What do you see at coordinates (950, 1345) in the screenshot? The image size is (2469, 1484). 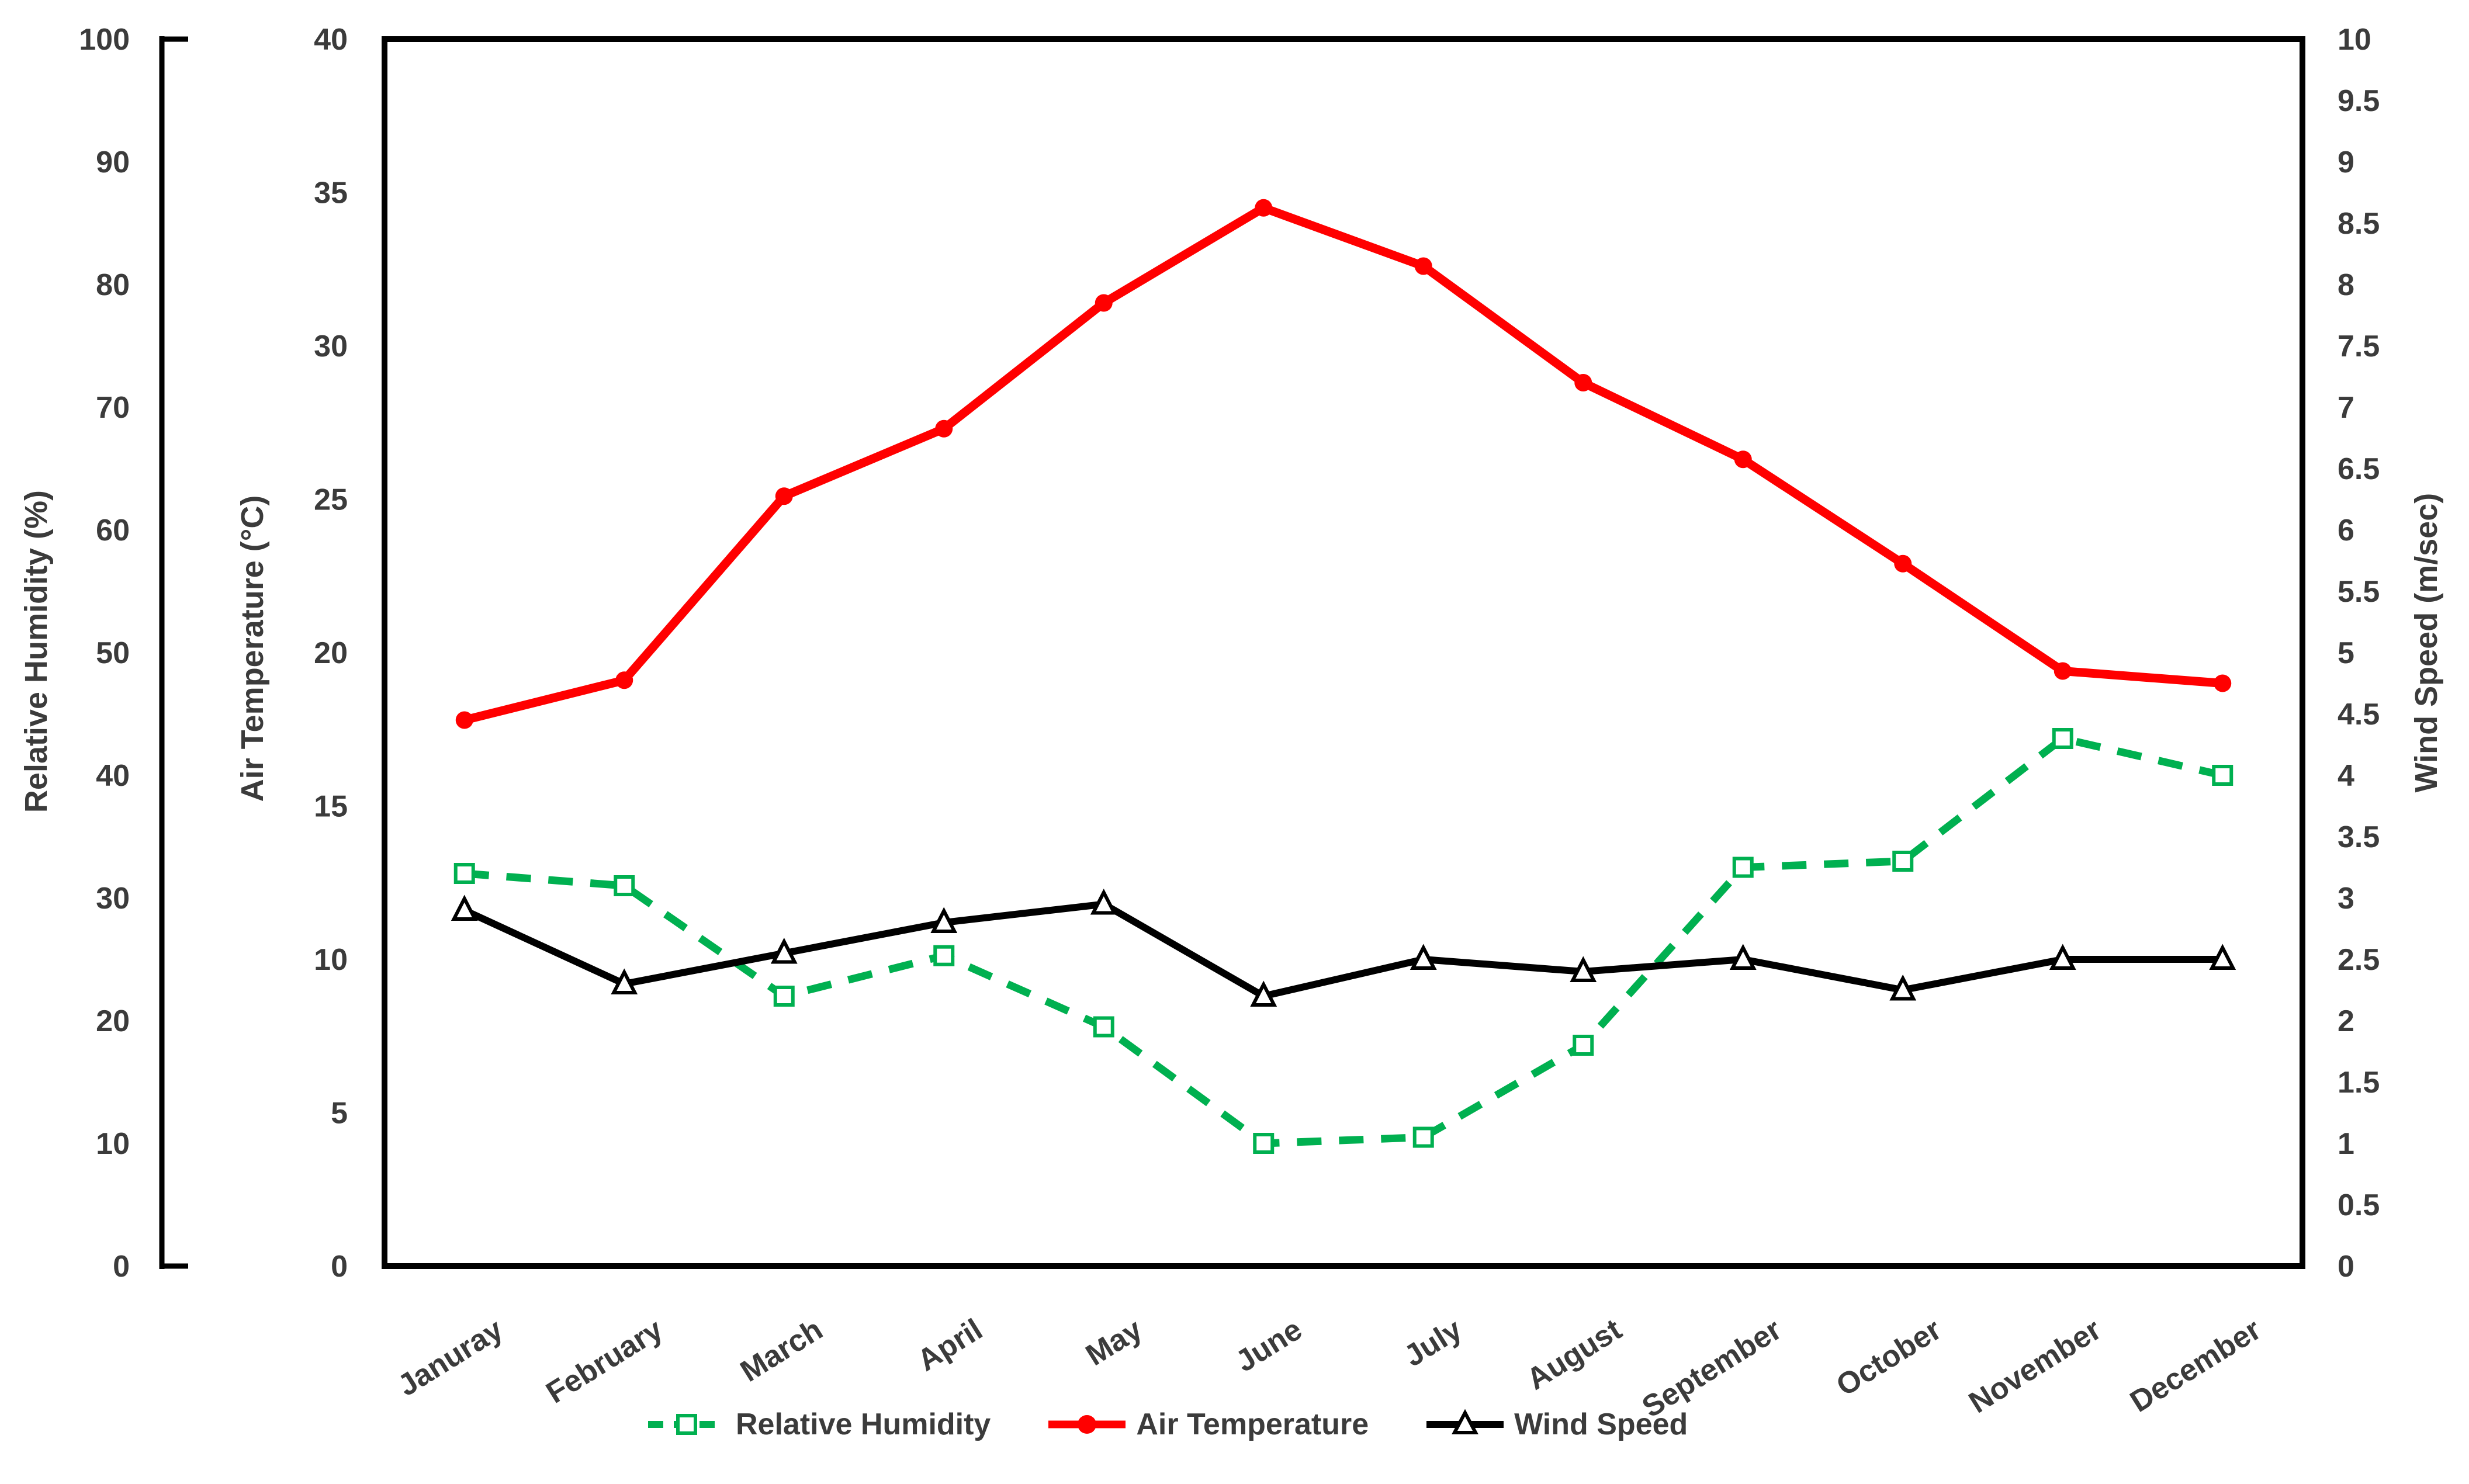 I see `month-label: April` at bounding box center [950, 1345].